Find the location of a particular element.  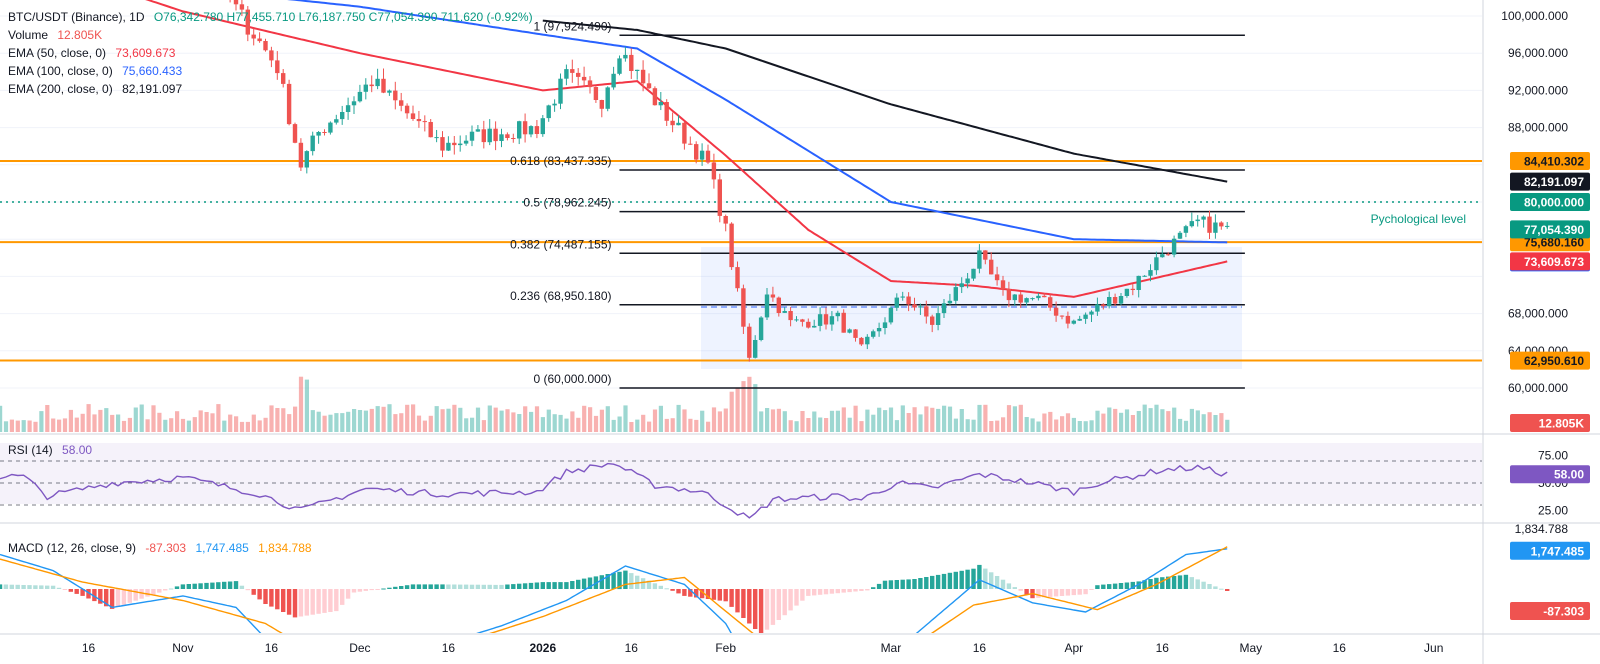

rsi-pane is located at coordinates (741, 489).